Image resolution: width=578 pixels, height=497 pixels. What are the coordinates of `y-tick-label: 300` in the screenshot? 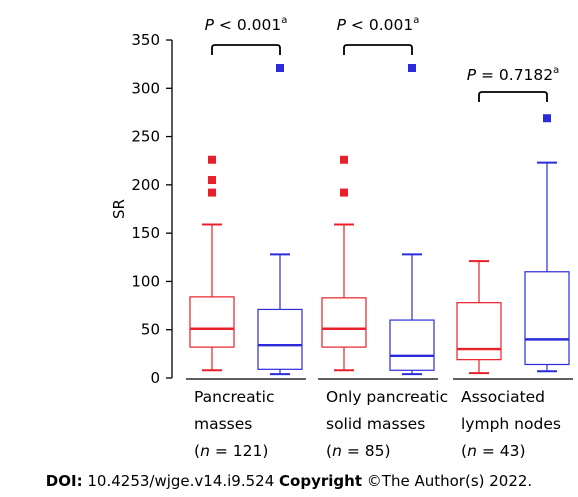 It's located at (145, 88).